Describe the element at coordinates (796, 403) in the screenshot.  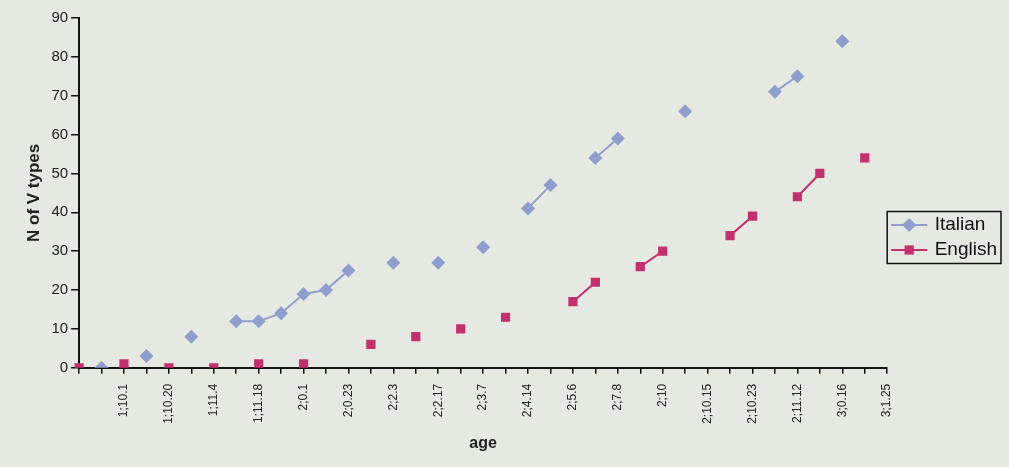
I see `x-tick-label: 2;11.12` at that location.